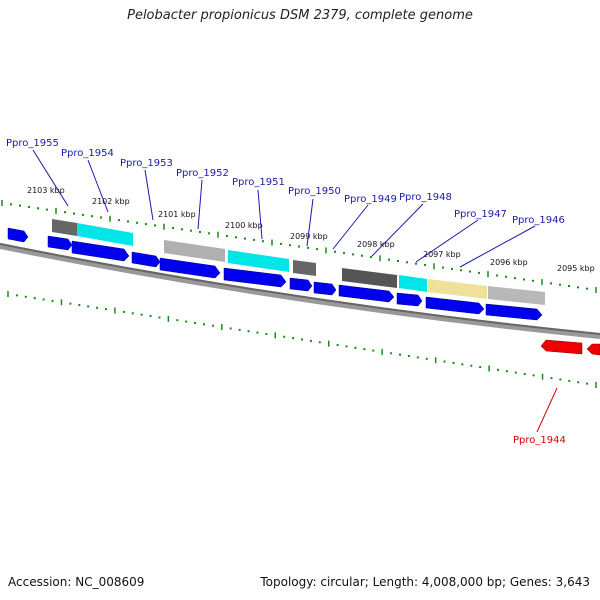 This screenshot has height=600, width=600. What do you see at coordinates (539, 440) in the screenshot?
I see `gene-label-ppro-1944: Ppro_1944` at bounding box center [539, 440].